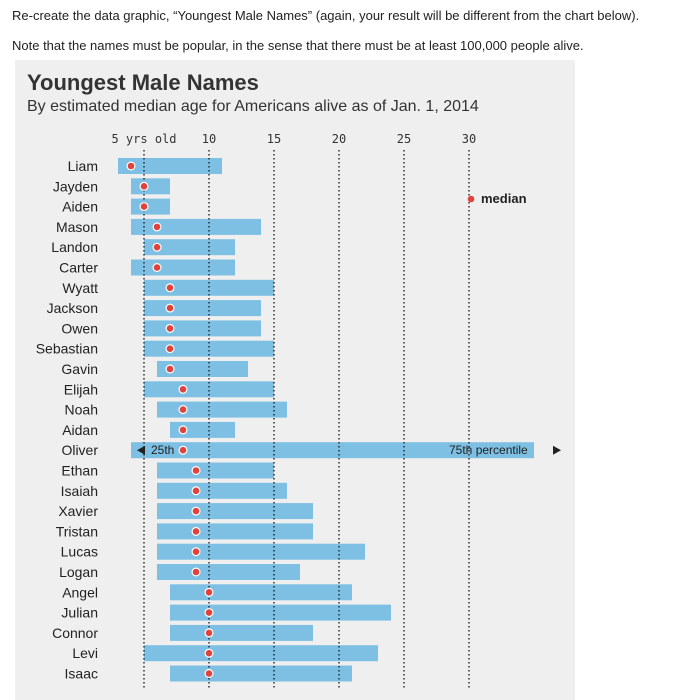 Image resolution: width=689 pixels, height=700 pixels. I want to click on chart-title: Youngest Male Names, so click(143, 82).